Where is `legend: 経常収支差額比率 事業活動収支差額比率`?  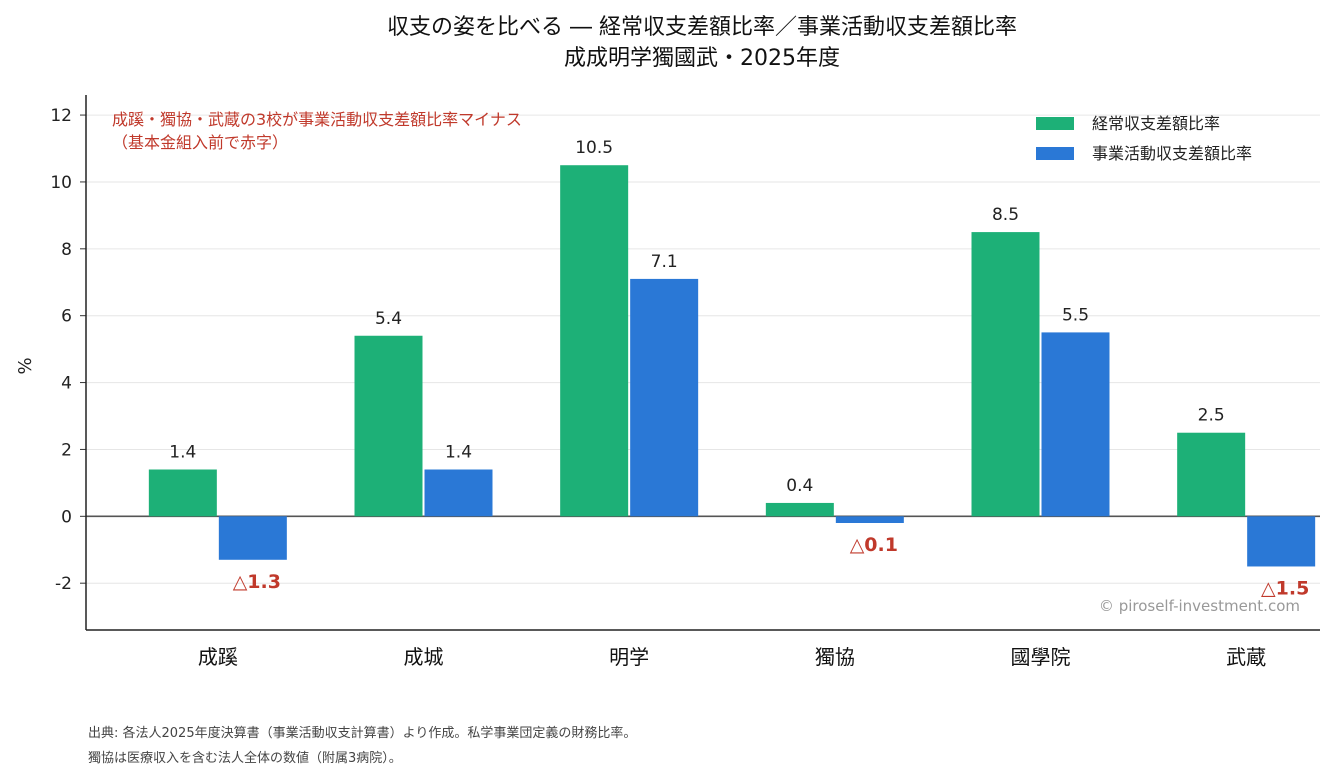 legend: 経常収支差額比率 事業活動収支差額比率 is located at coordinates (1144, 138).